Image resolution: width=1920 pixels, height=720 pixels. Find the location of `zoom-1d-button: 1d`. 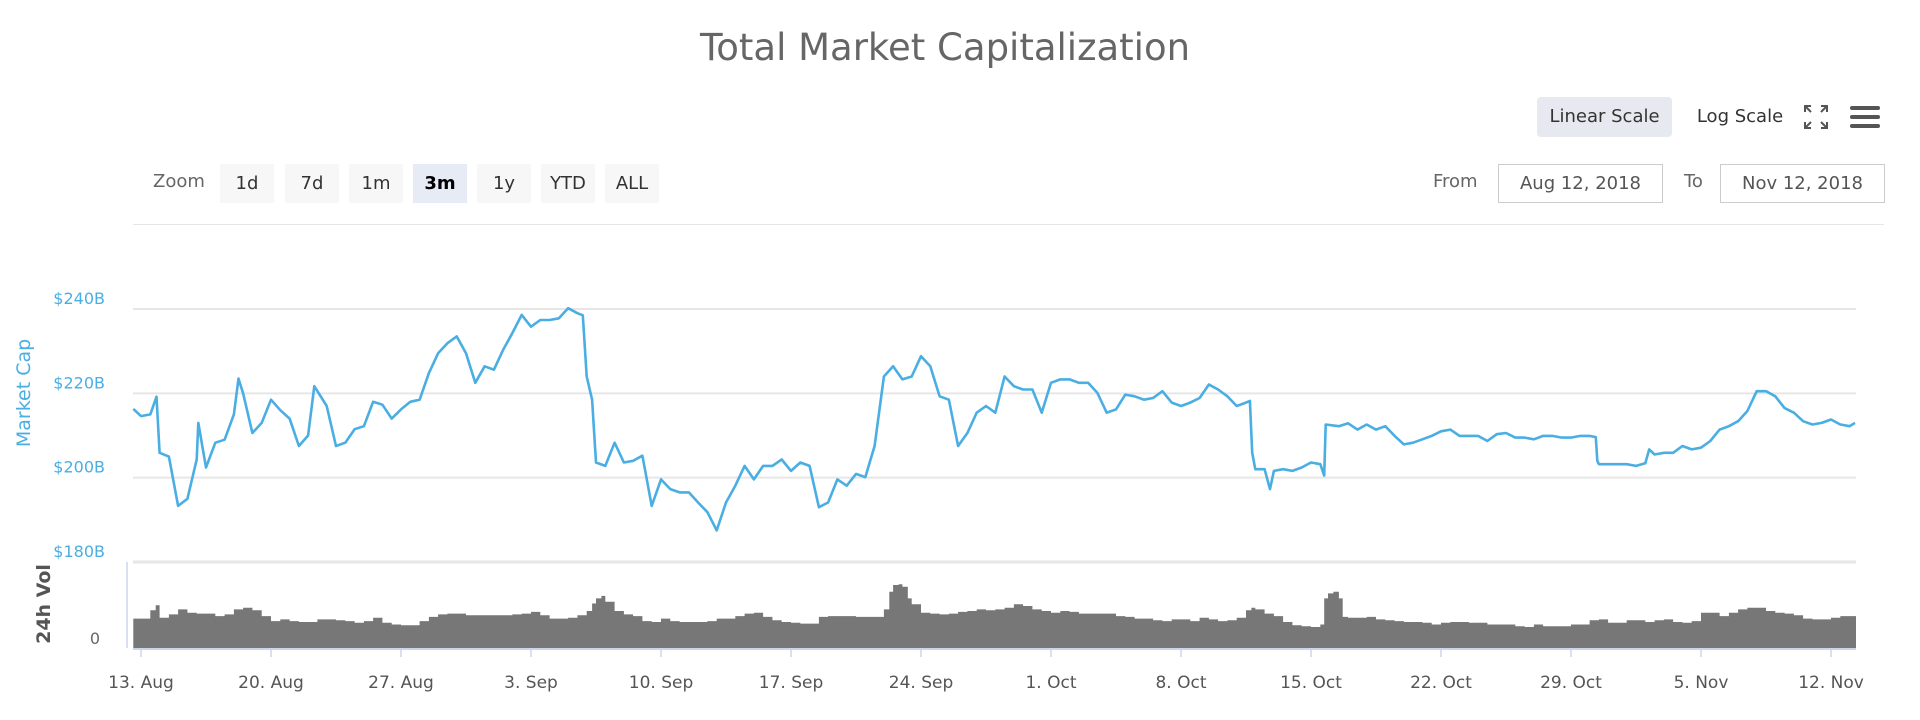

zoom-1d-button: 1d is located at coordinates (247, 183).